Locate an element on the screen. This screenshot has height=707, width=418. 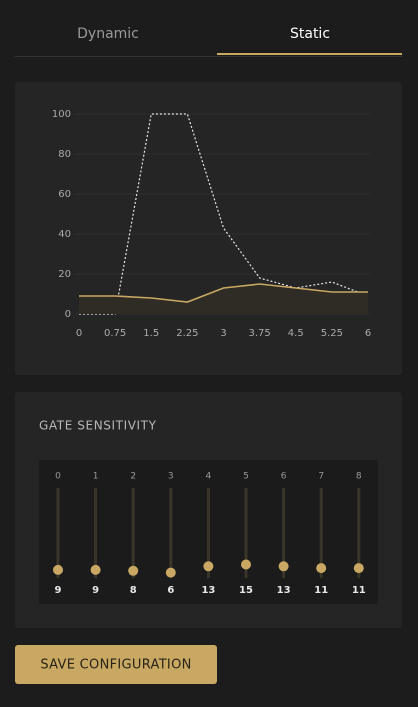
x-tick-label: 3 is located at coordinates (223, 333).